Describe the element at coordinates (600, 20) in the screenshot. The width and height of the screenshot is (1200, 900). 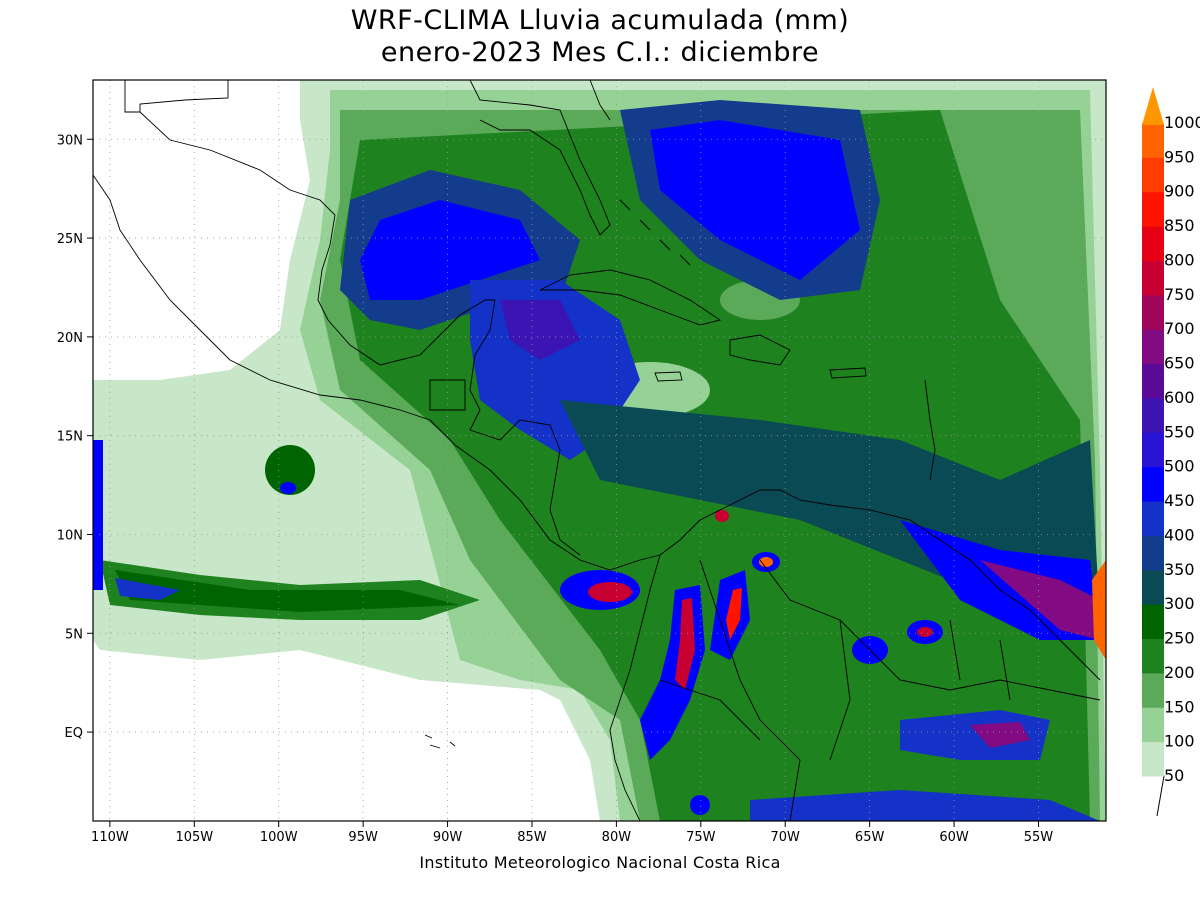
I see `map-title: WRF-CLIMA Lluvia acumulada (mm)` at that location.